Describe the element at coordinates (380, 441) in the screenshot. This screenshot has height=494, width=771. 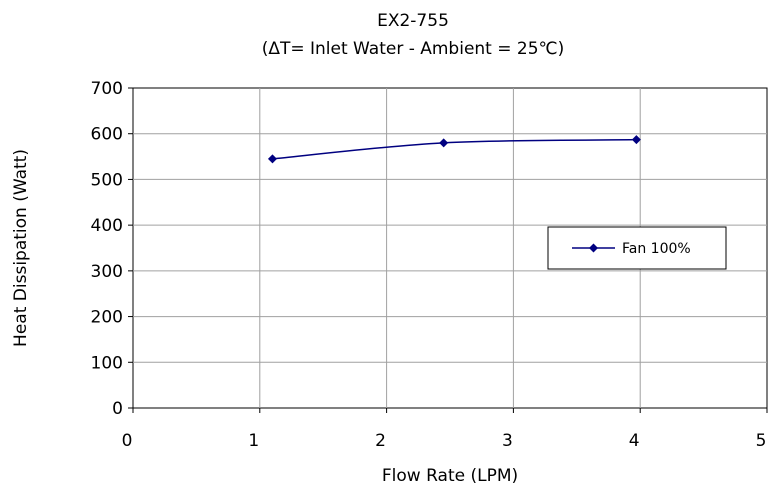
I see `x-tick-label: 2` at that location.